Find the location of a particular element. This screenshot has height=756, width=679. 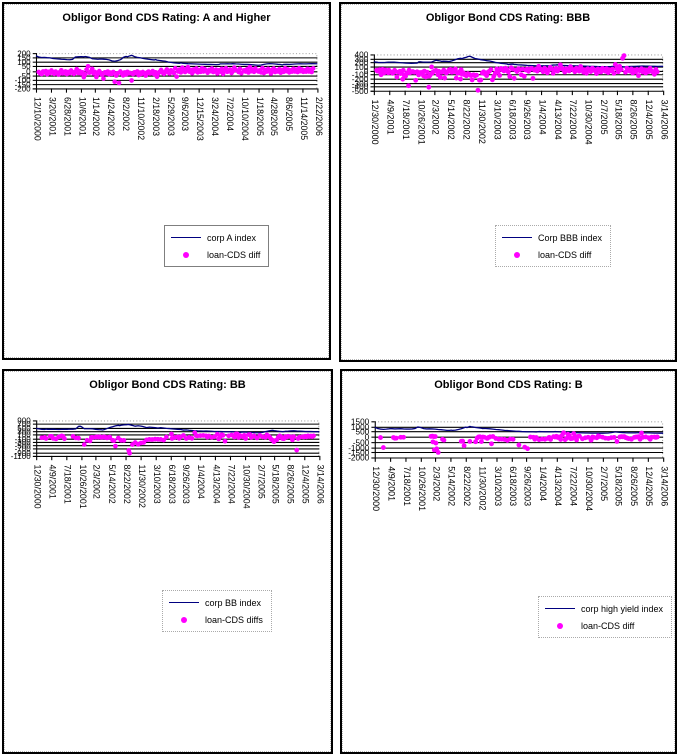

legend-line-label: Corp BBB index is located at coordinates (570, 237).